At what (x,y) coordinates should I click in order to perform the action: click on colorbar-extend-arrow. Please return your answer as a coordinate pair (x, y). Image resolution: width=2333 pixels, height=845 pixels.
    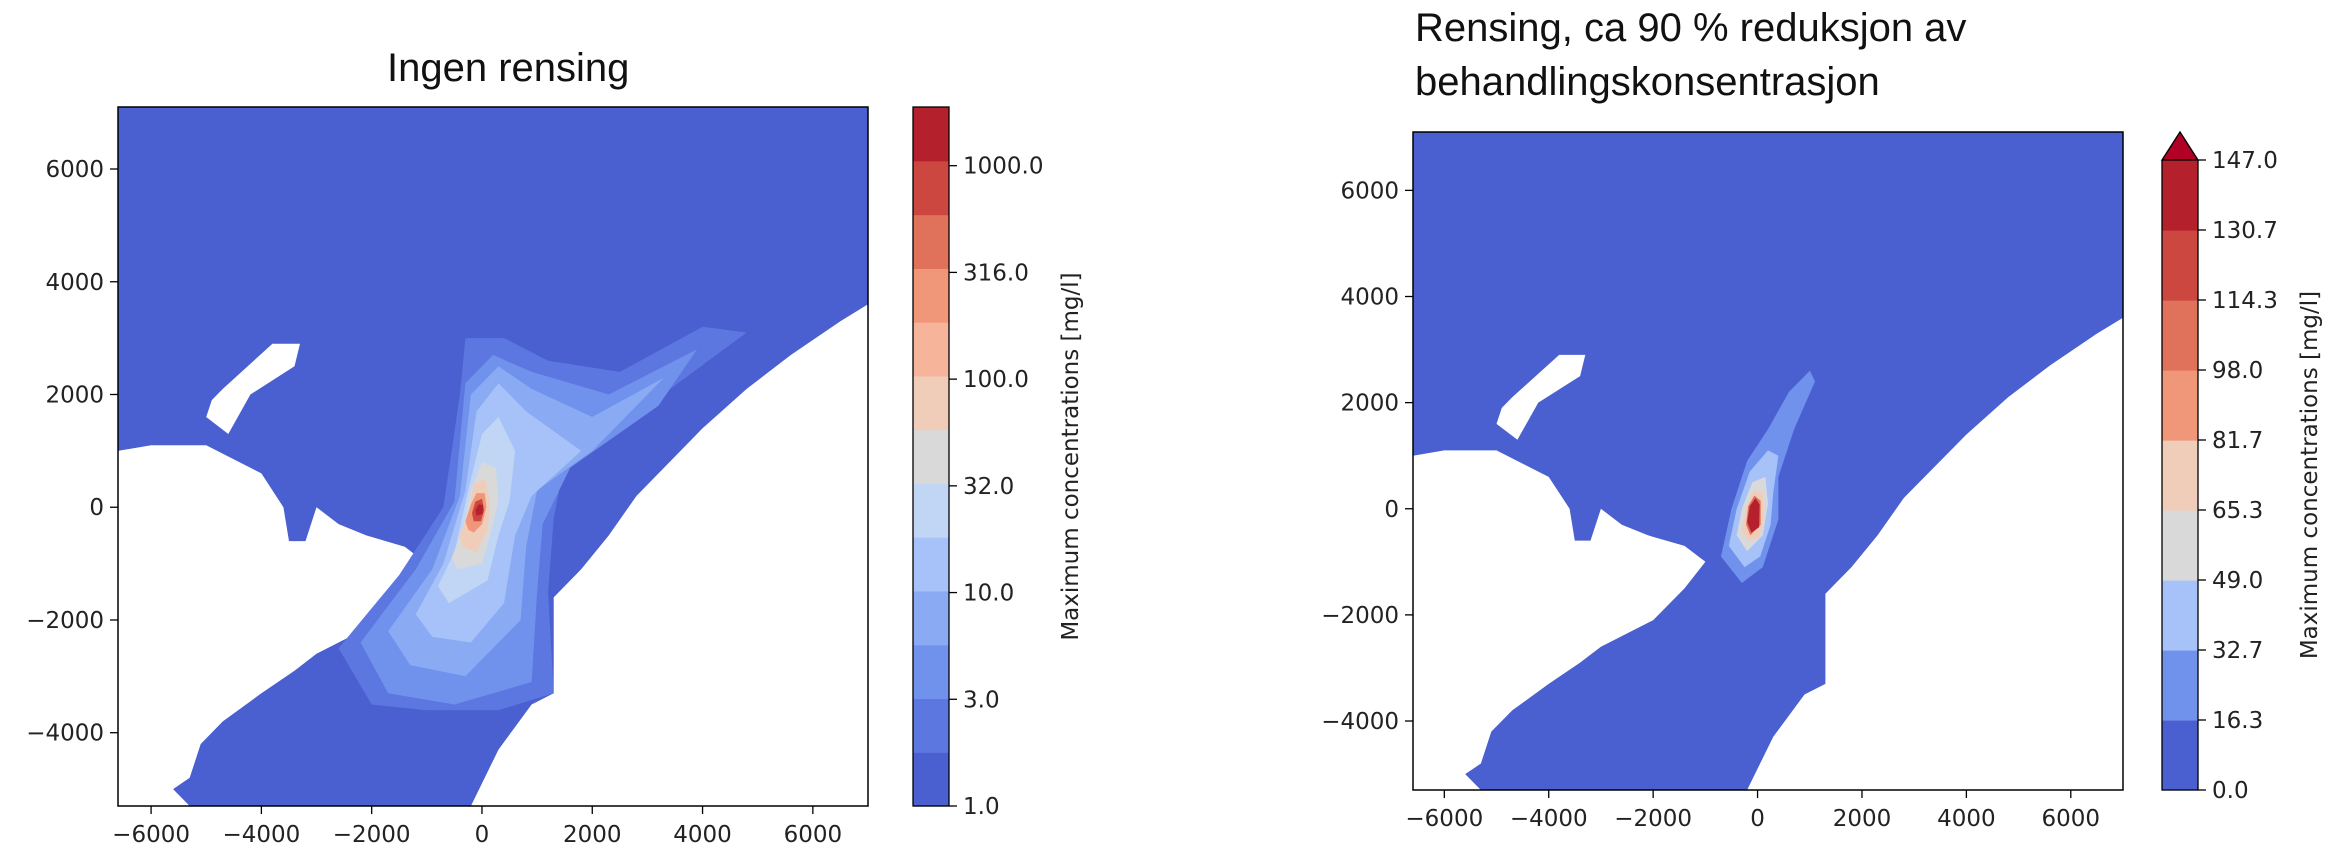
    Looking at the image, I should click on (2180, 145).